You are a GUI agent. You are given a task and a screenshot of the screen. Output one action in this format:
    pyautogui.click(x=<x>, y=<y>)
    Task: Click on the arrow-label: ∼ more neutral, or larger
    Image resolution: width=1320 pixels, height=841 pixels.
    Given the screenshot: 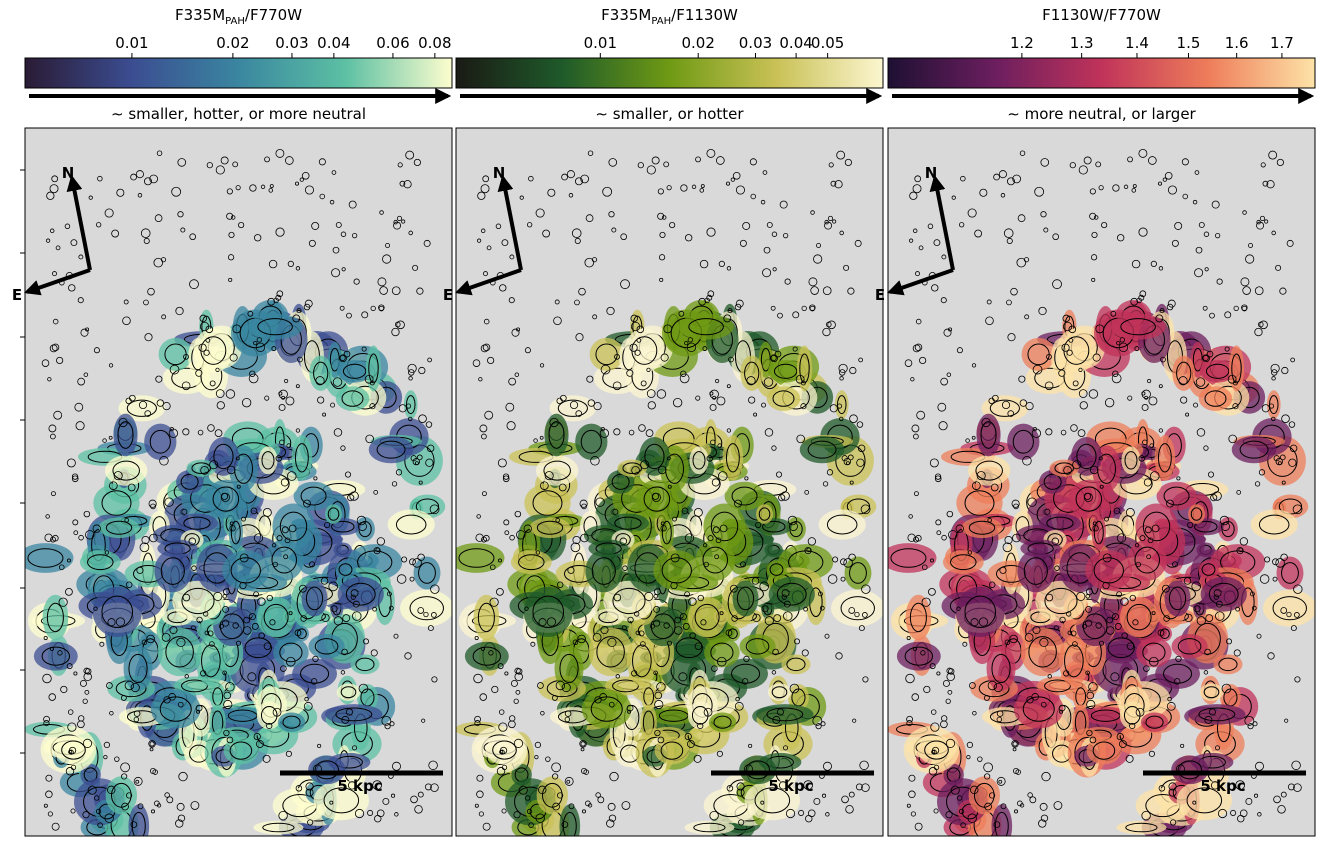 What is the action you would take?
    pyautogui.click(x=1101, y=114)
    